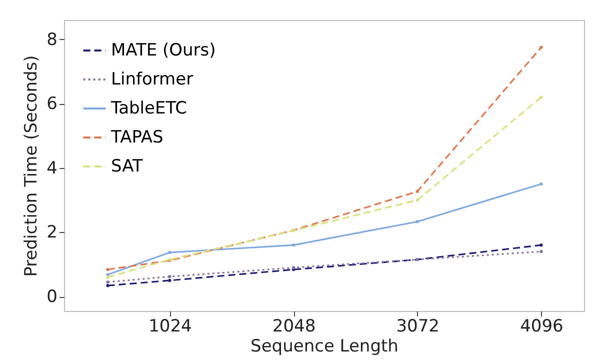 The image size is (601, 361). What do you see at coordinates (170, 326) in the screenshot?
I see `x-tick-label: 1024` at bounding box center [170, 326].